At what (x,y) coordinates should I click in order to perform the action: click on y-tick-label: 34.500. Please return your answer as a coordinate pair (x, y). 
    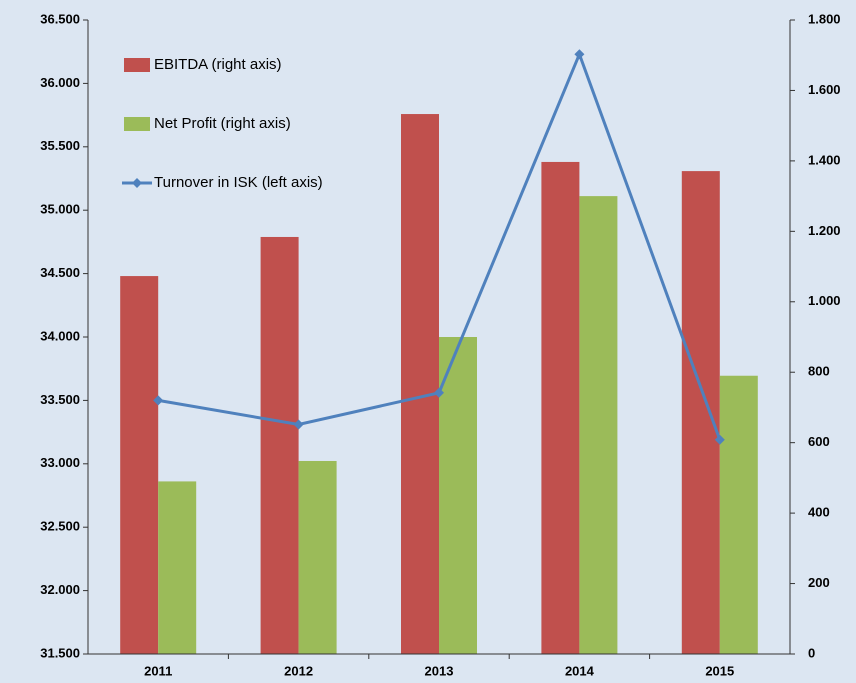
    Looking at the image, I should click on (60, 272).